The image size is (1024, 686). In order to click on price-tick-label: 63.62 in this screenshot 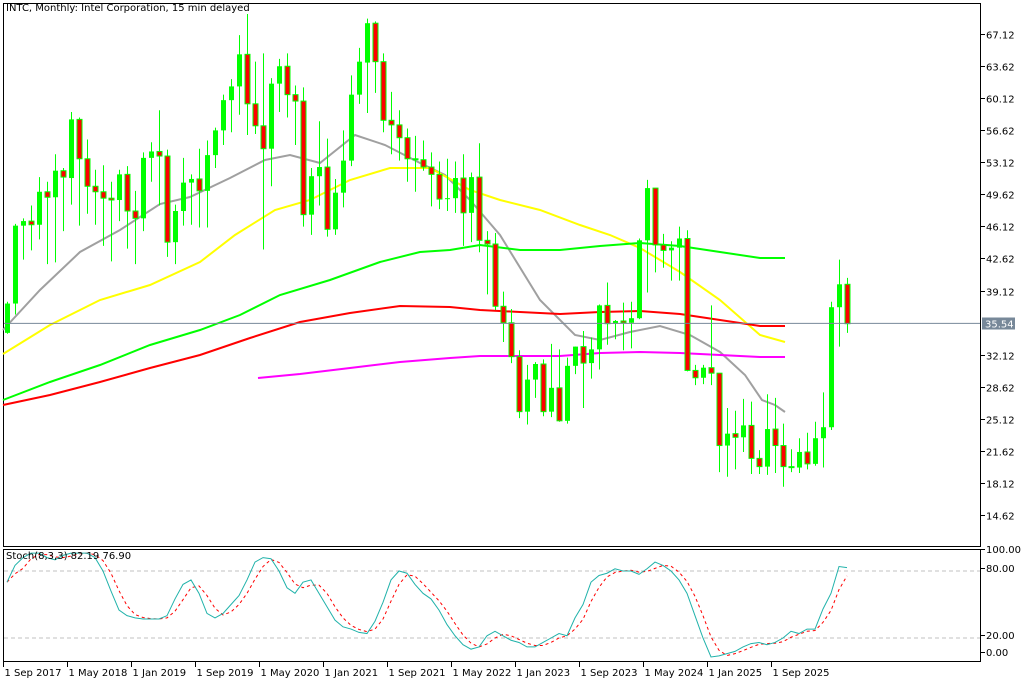, I will do `click(1000, 68)`.